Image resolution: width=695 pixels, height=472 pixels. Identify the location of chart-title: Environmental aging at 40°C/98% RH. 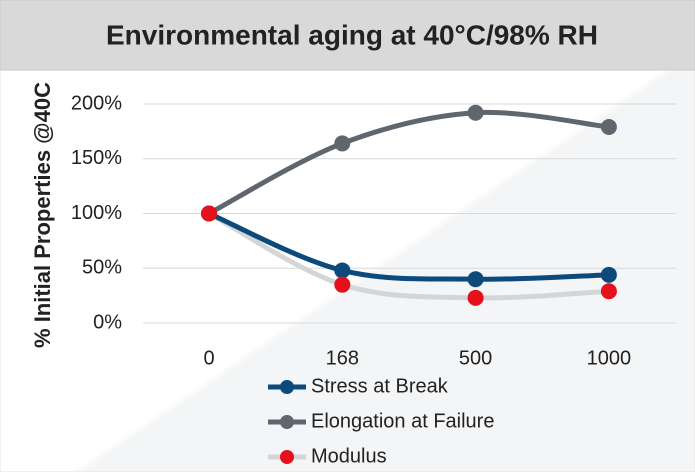
(352, 34).